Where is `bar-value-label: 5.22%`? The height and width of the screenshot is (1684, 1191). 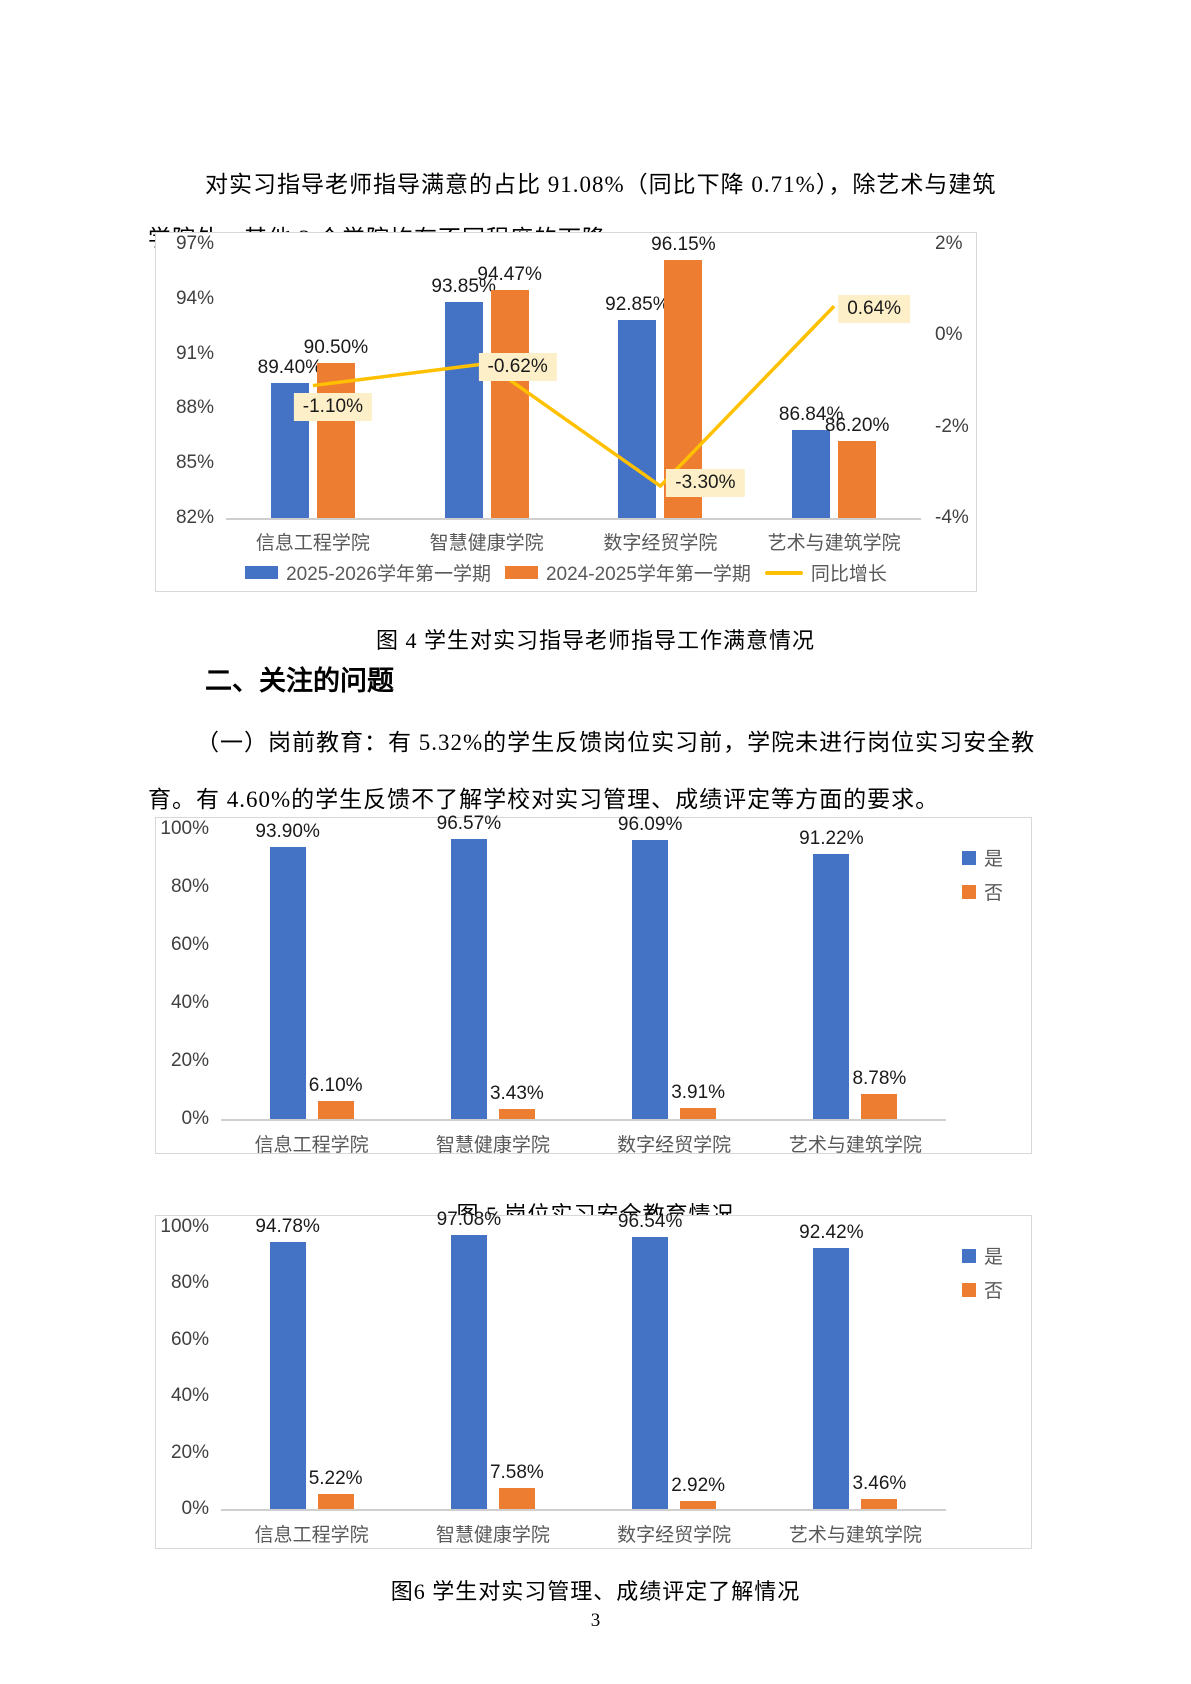 bar-value-label: 5.22% is located at coordinates (335, 1479).